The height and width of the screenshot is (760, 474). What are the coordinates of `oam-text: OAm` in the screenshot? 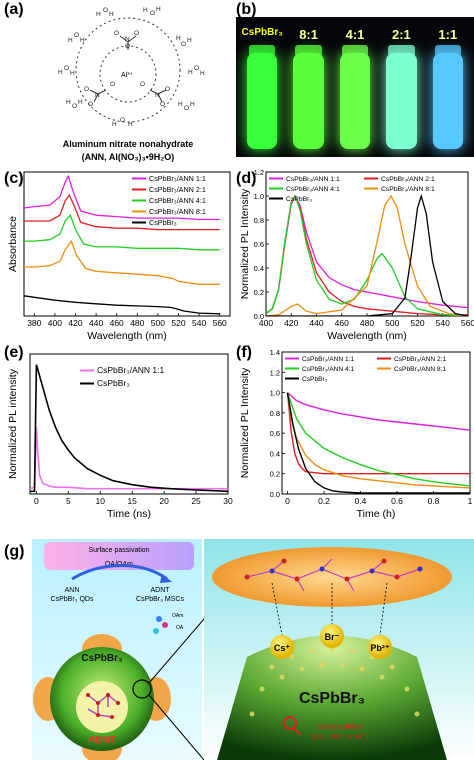 It's located at (177, 616).